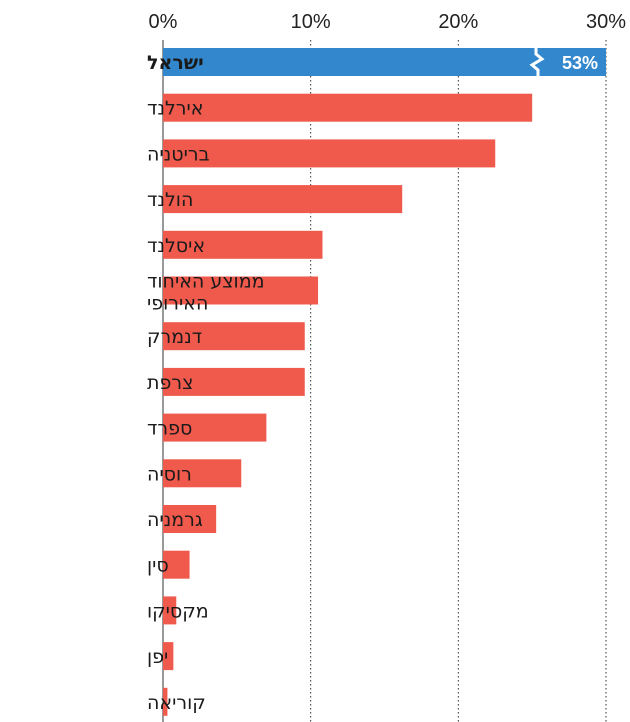 Image resolution: width=630 pixels, height=722 pixels. Describe the element at coordinates (163, 22) in the screenshot. I see `x-tick-label: 0%` at that location.